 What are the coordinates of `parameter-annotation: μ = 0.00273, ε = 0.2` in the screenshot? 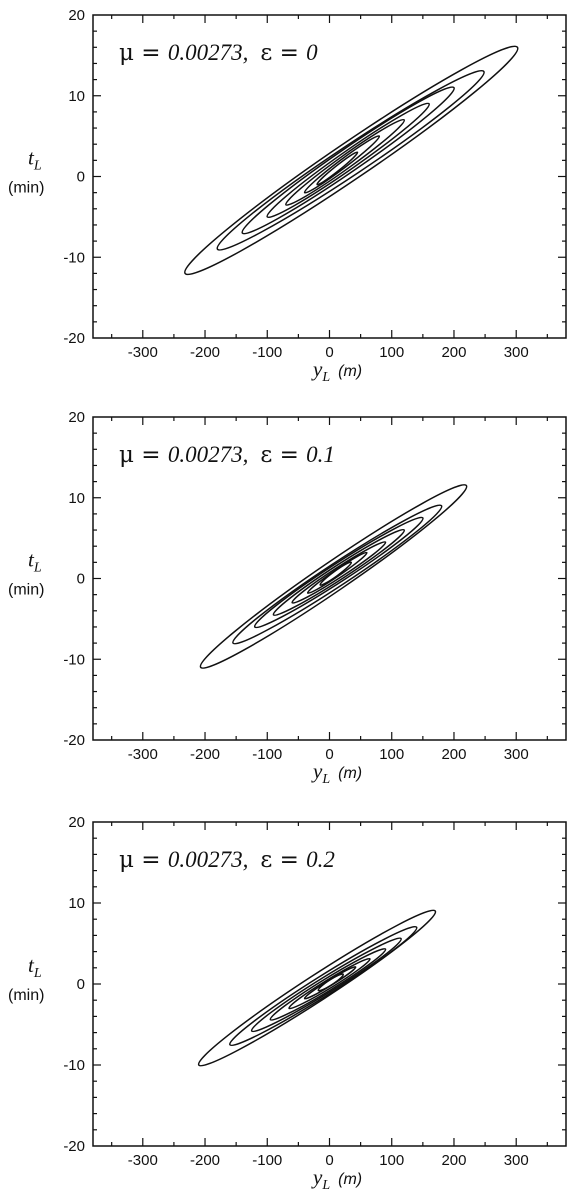 It's located at (227, 860).